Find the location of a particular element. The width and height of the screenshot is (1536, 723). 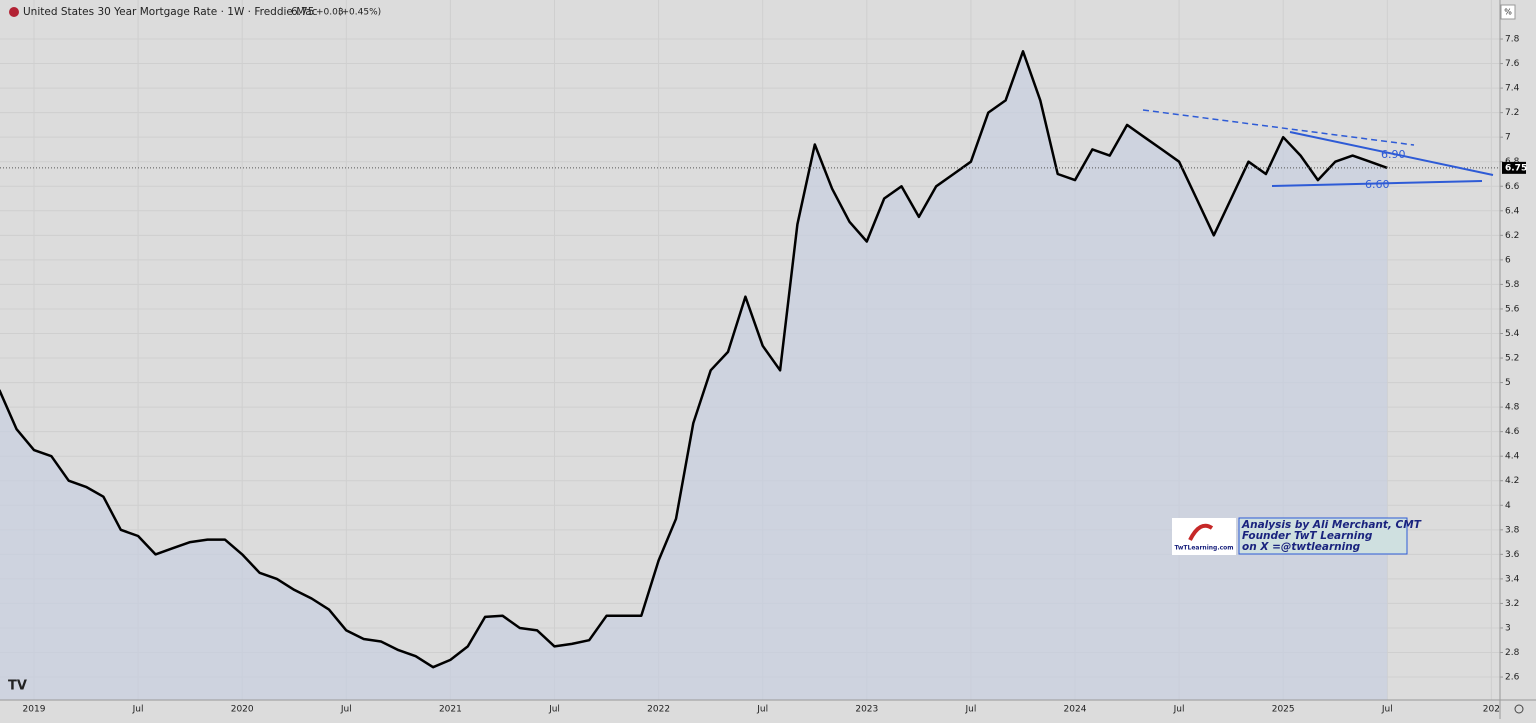

x-tick-label: 2021 is located at coordinates (450, 710).